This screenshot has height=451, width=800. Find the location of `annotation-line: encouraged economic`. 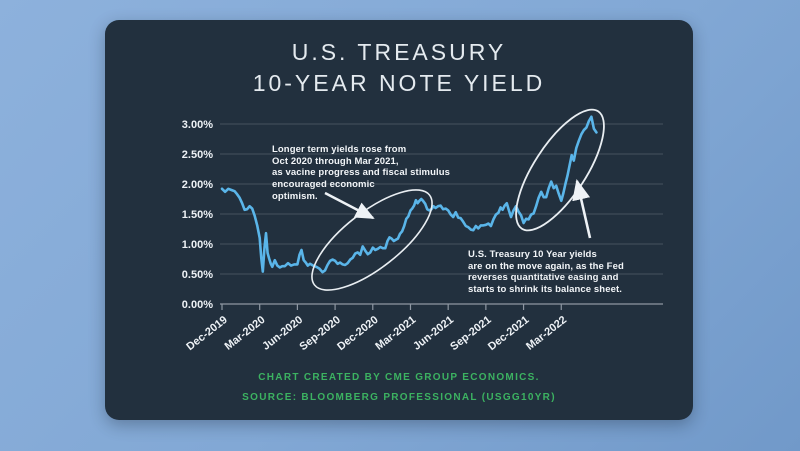

annotation-line: encouraged economic is located at coordinates (323, 185).